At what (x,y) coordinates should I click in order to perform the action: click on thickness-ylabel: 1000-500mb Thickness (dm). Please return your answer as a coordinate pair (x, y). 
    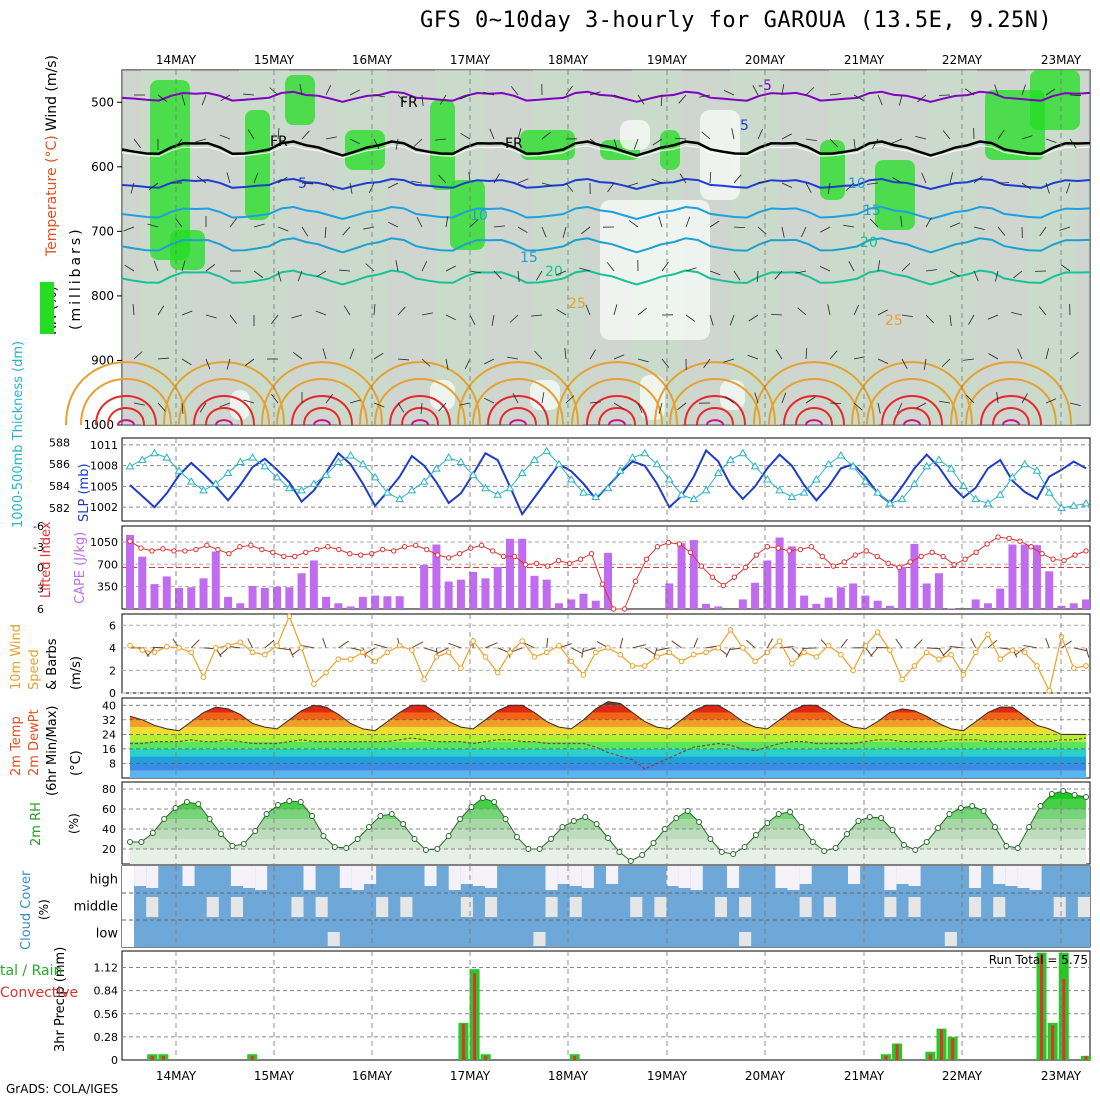
    Looking at the image, I should click on (18, 434).